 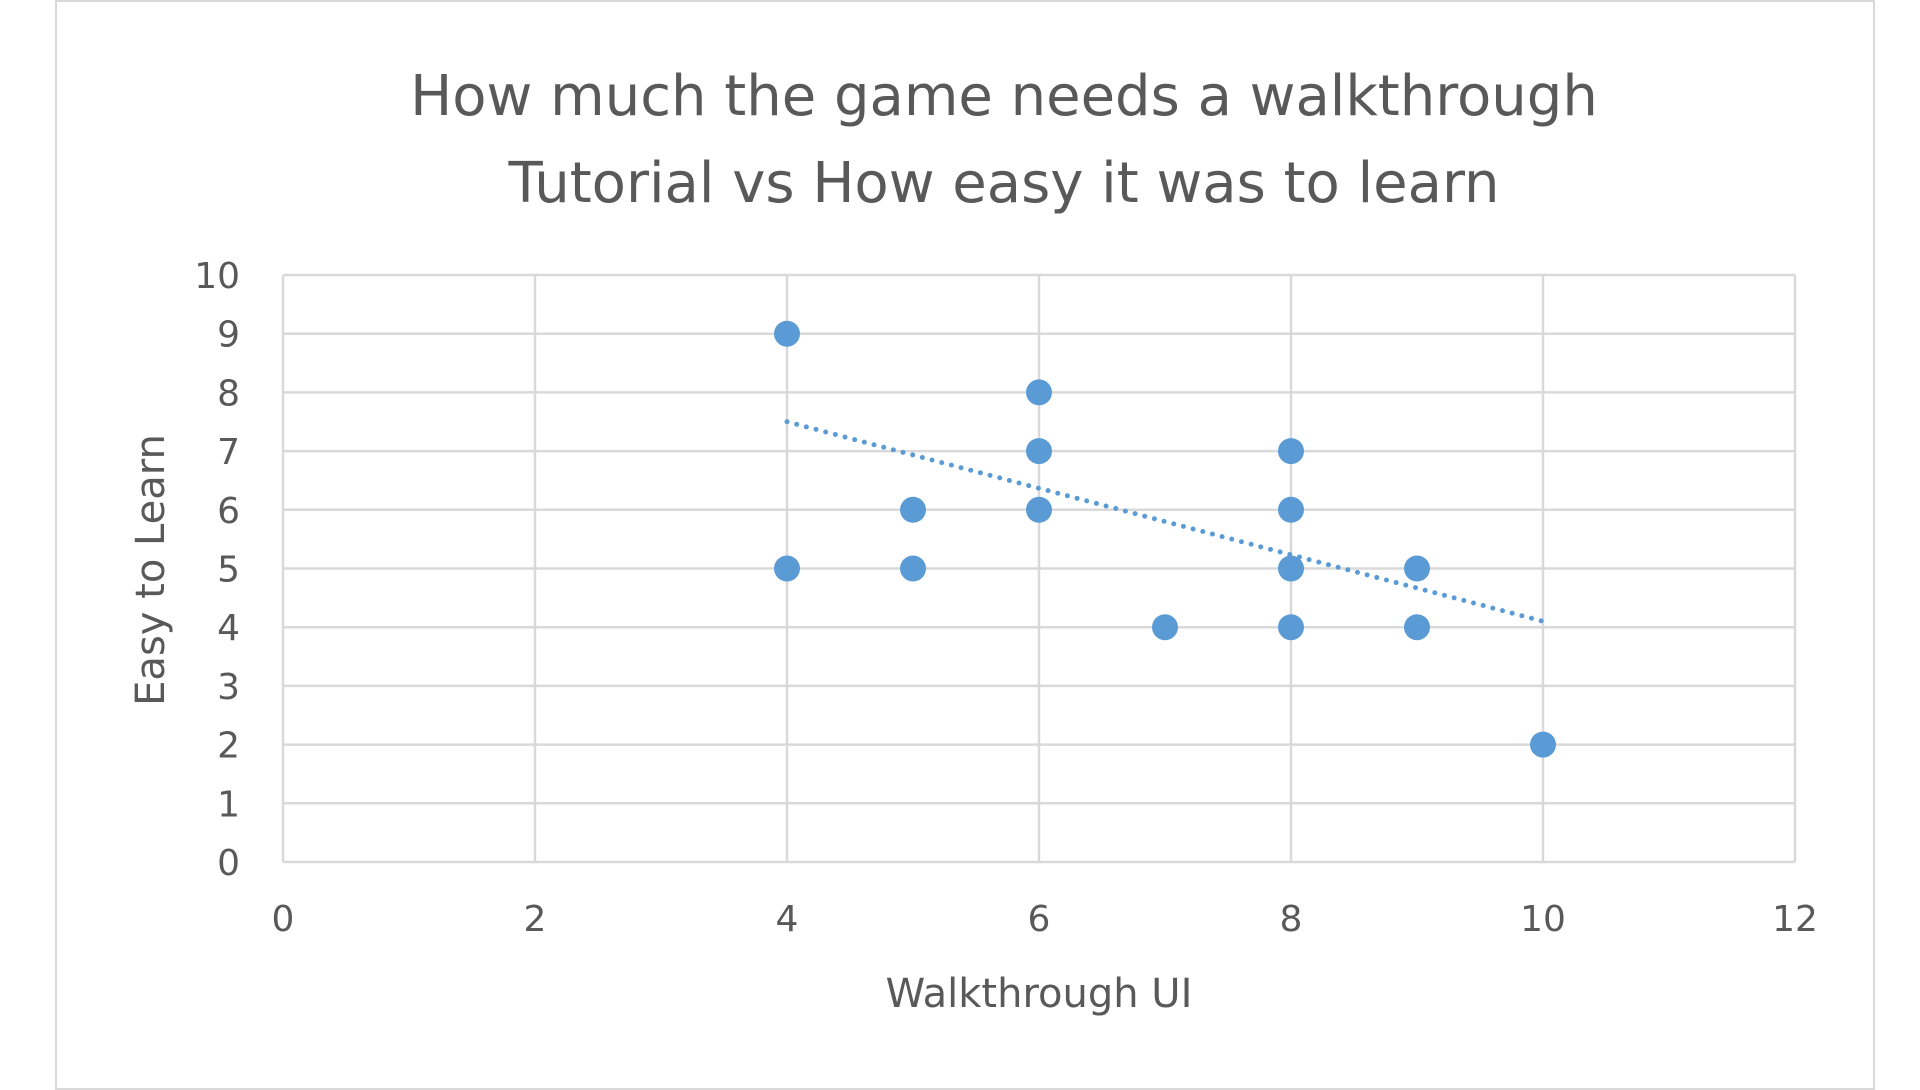 I want to click on y-tick-label: 9, so click(x=228, y=335).